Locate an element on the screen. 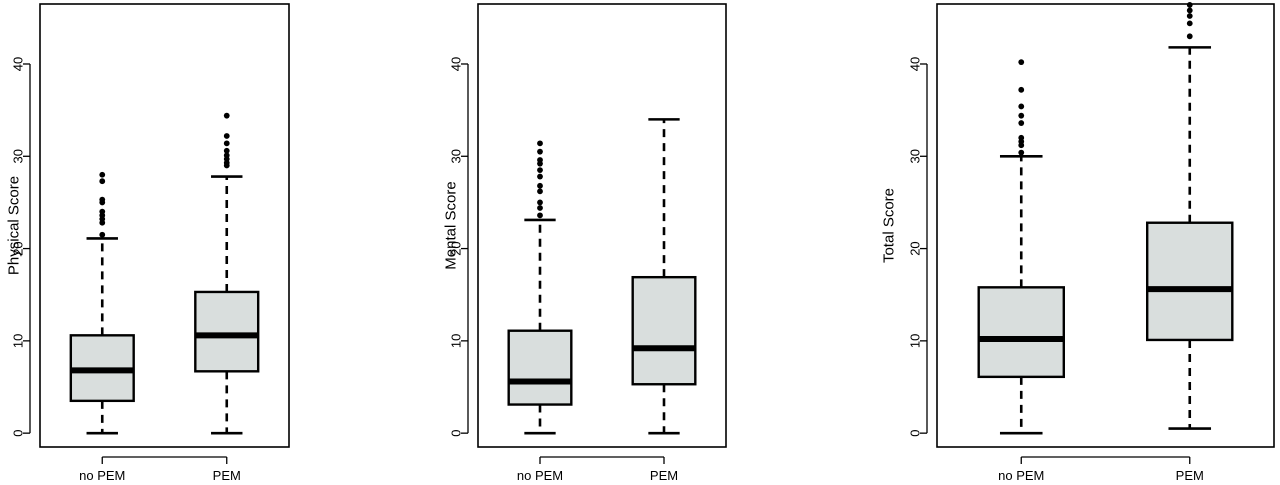 Image resolution: width=1280 pixels, height=485 pixels. y-axis-title: Physical Score is located at coordinates (14, 225).